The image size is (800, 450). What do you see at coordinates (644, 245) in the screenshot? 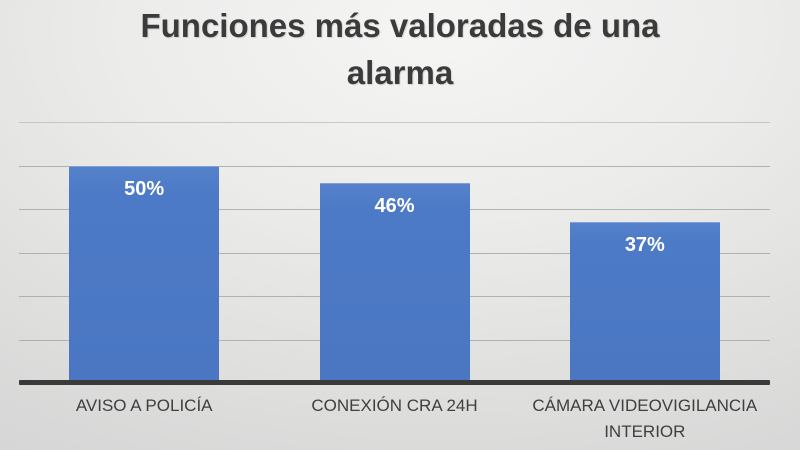
I see `bar-value-label-3: 37%` at bounding box center [644, 245].